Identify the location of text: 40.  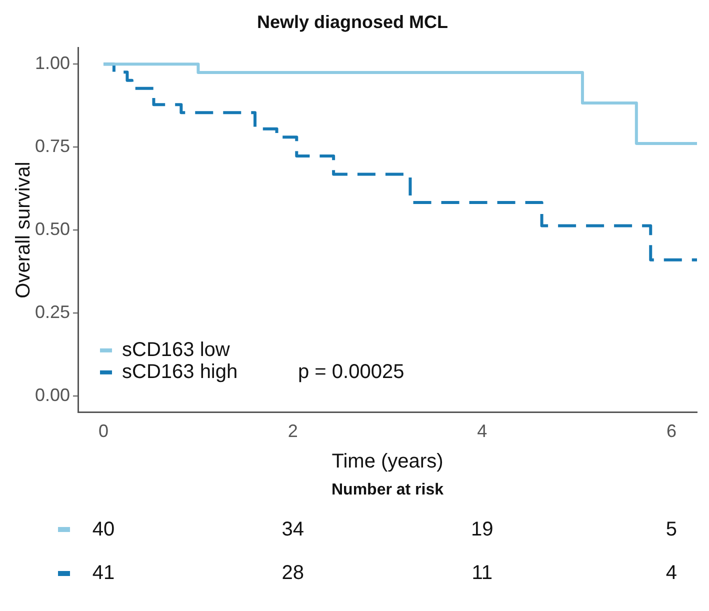
(103, 529).